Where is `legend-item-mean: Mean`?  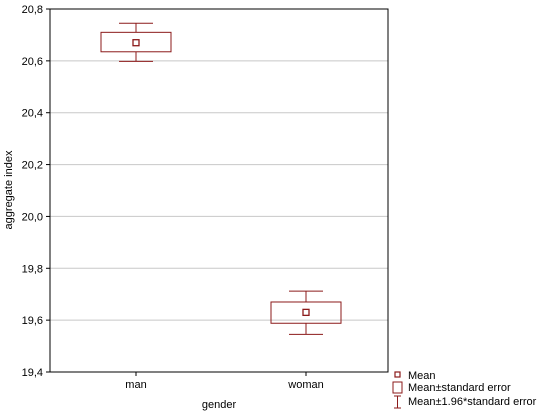 legend-item-mean: Mean is located at coordinates (415, 376).